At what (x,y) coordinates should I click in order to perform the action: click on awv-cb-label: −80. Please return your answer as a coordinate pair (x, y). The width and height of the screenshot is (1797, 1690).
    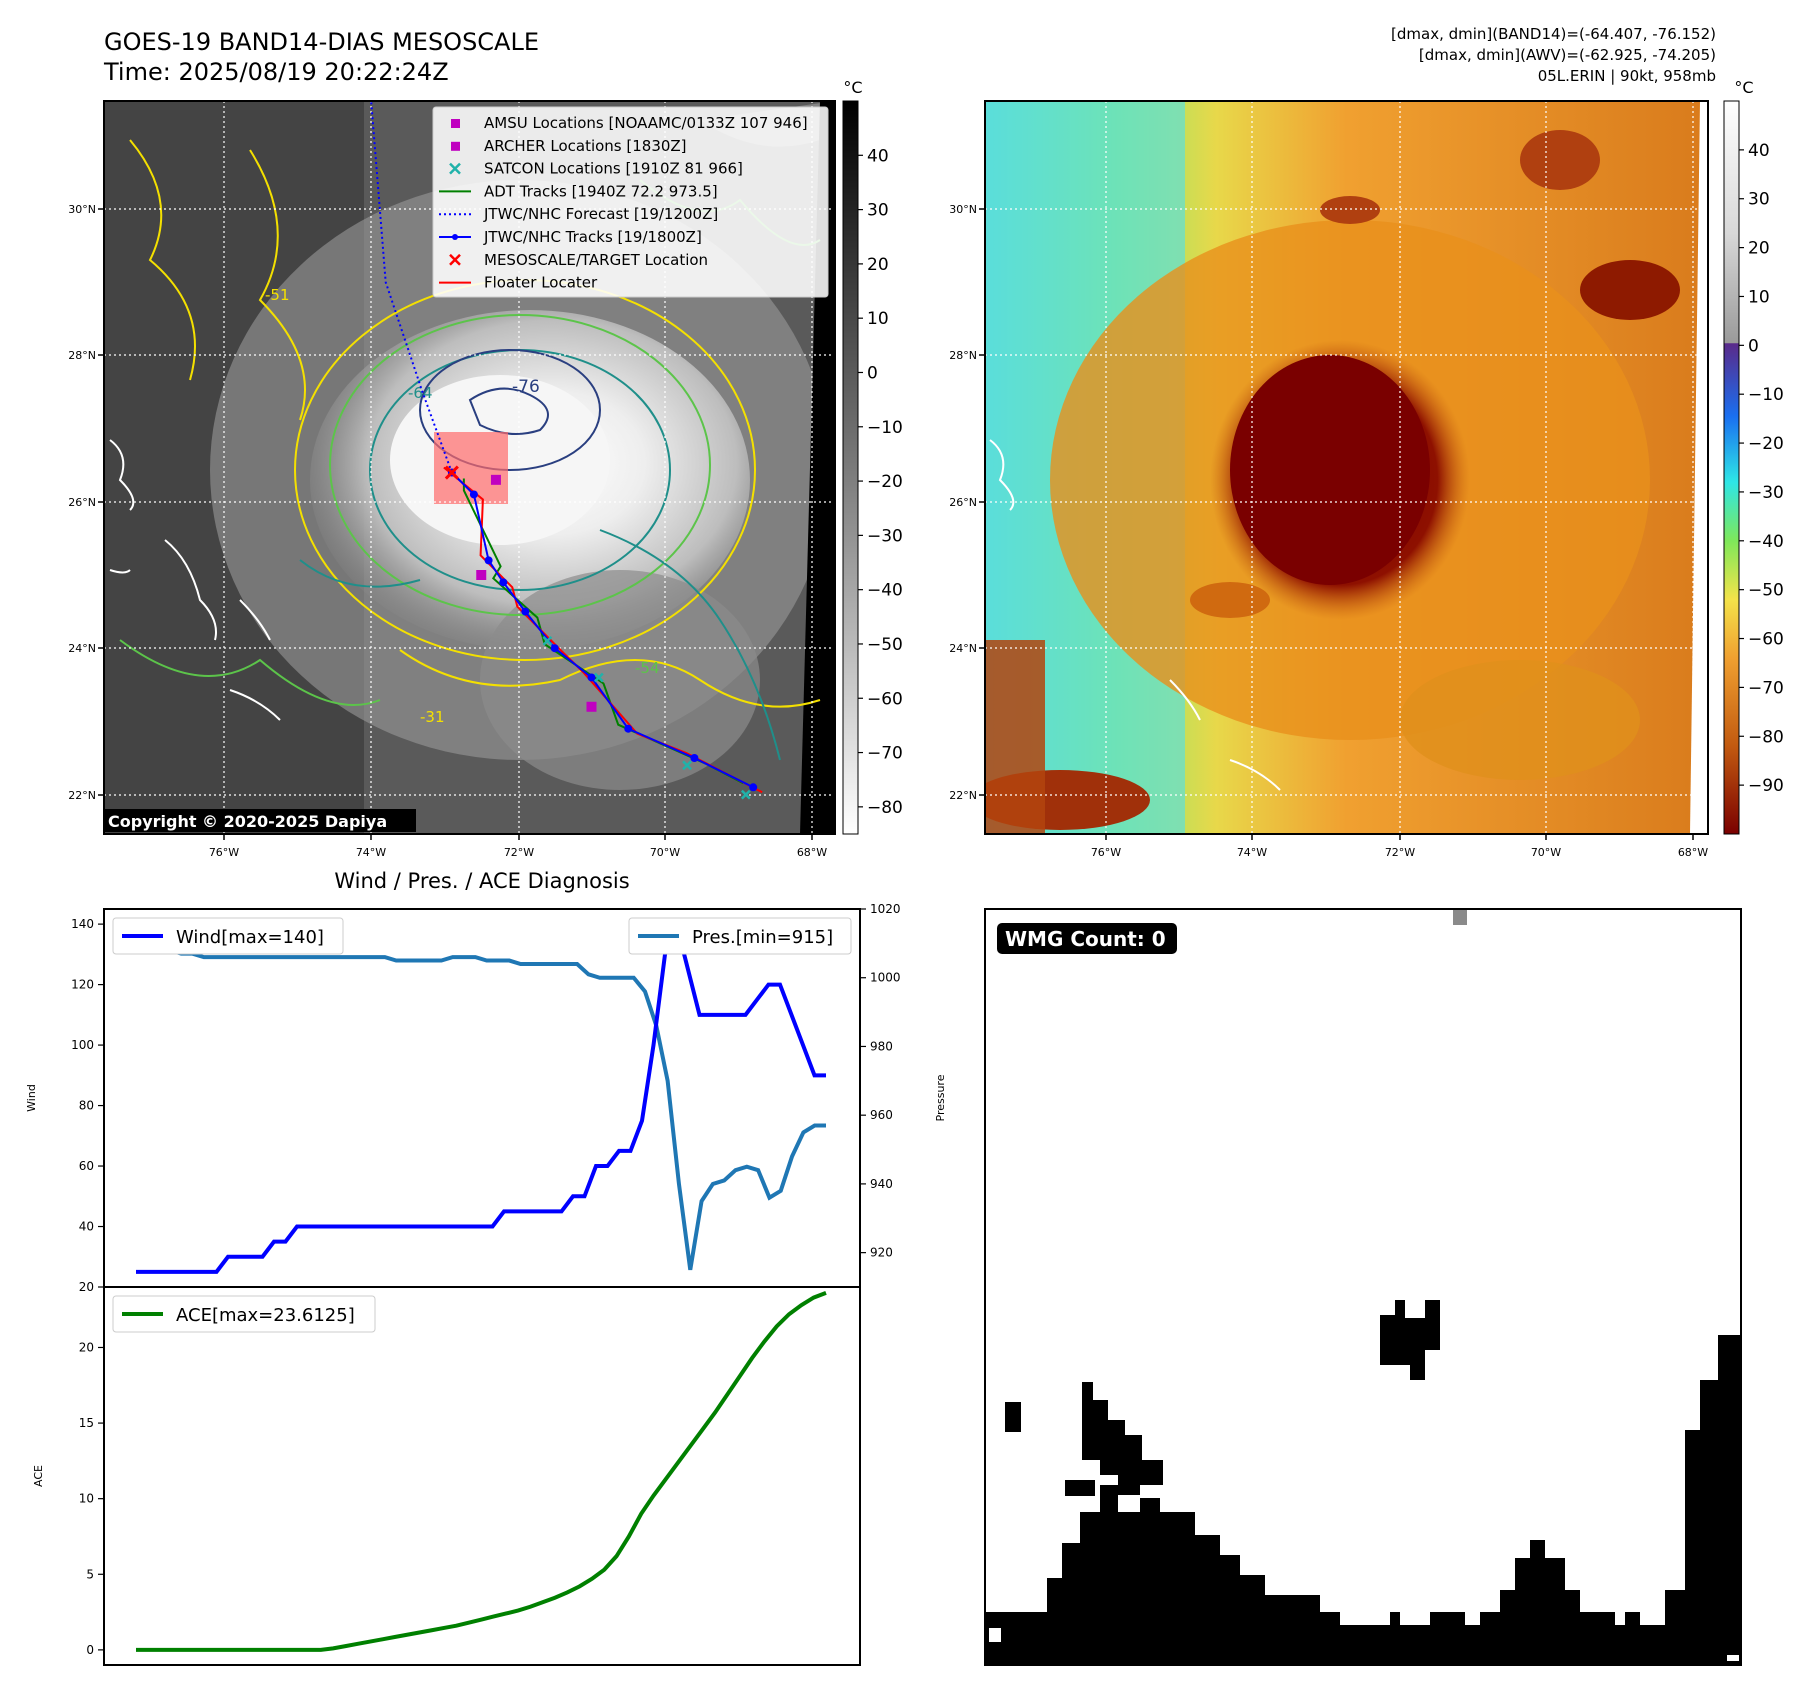
    Looking at the image, I should click on (1766, 737).